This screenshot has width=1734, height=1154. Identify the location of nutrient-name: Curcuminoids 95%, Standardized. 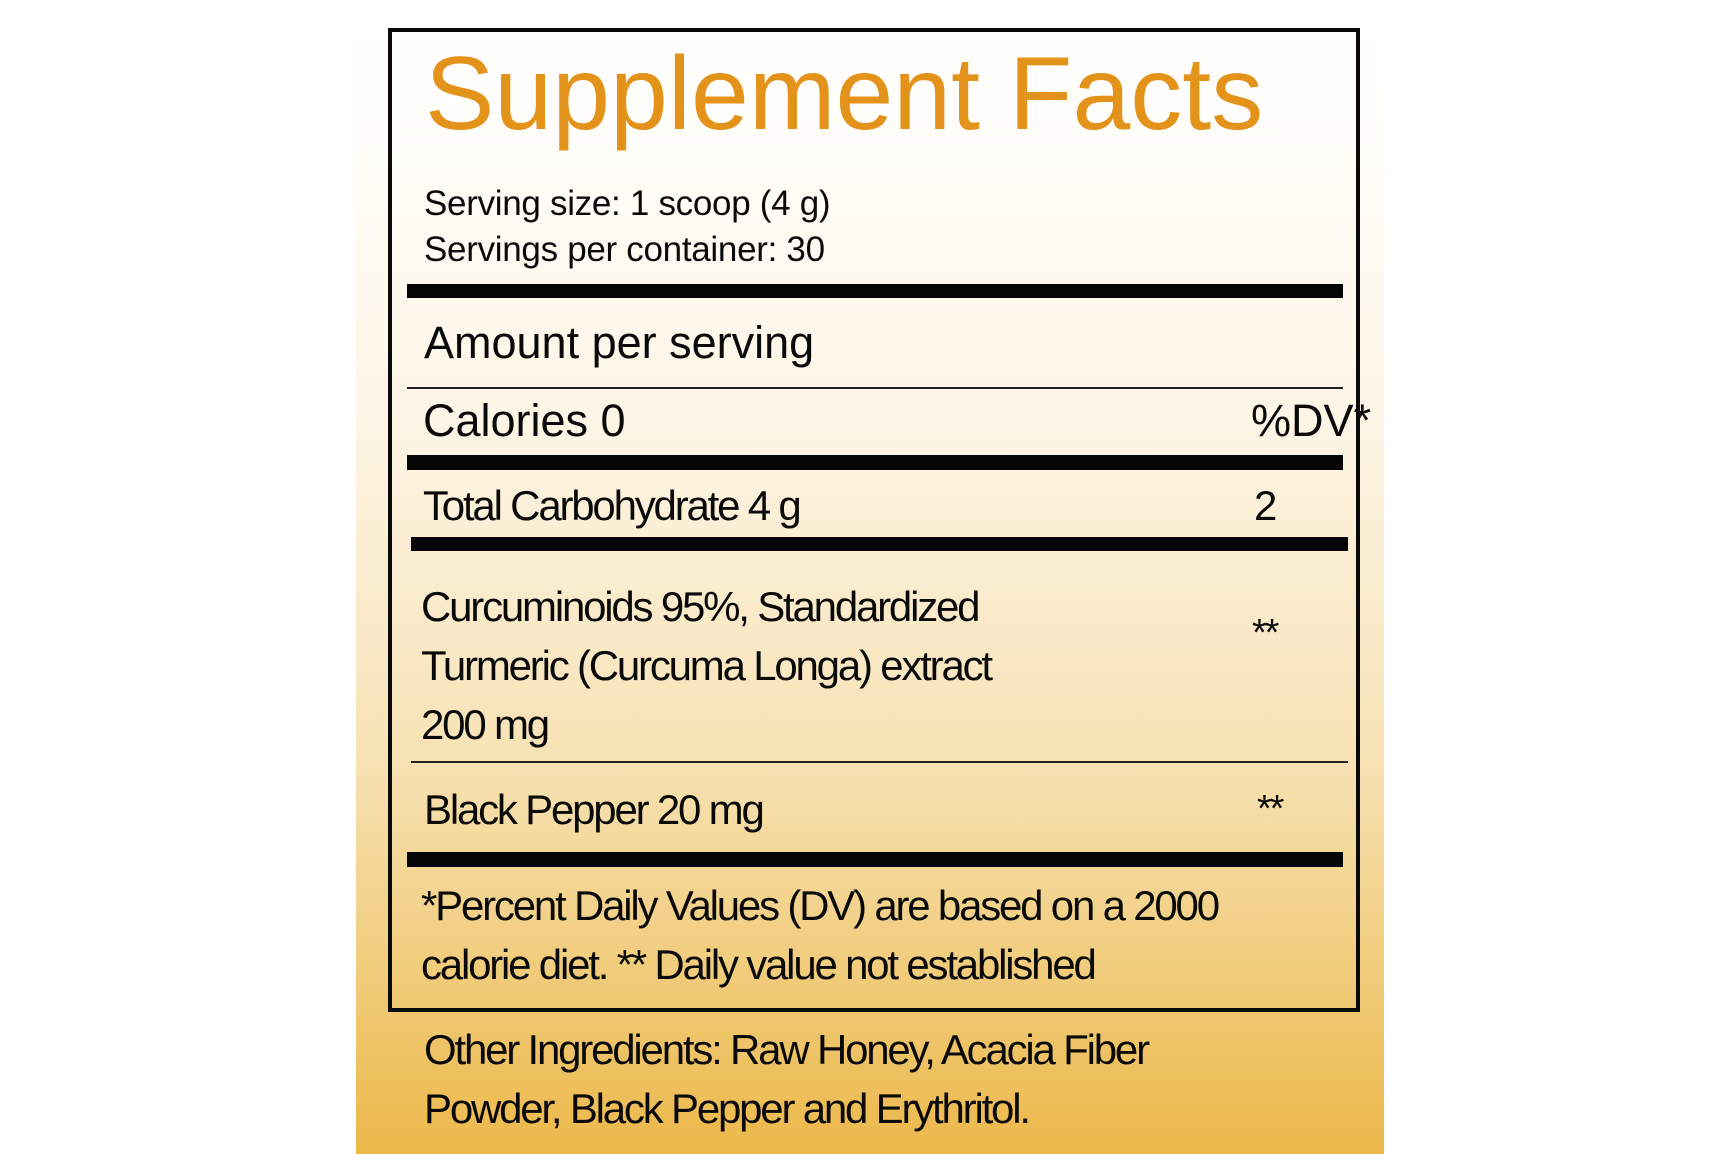
(701, 606).